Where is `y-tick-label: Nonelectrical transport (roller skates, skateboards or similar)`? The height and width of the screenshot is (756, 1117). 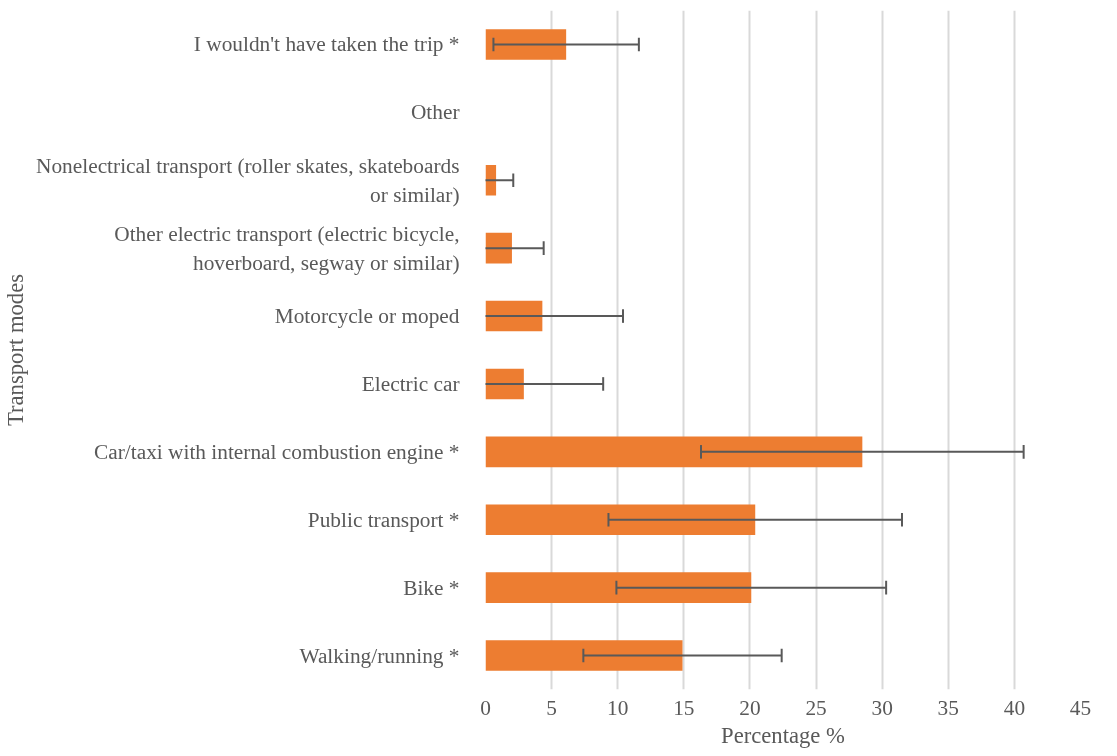 y-tick-label: Nonelectrical transport (roller skates, skateboards or similar) is located at coordinates (248, 180).